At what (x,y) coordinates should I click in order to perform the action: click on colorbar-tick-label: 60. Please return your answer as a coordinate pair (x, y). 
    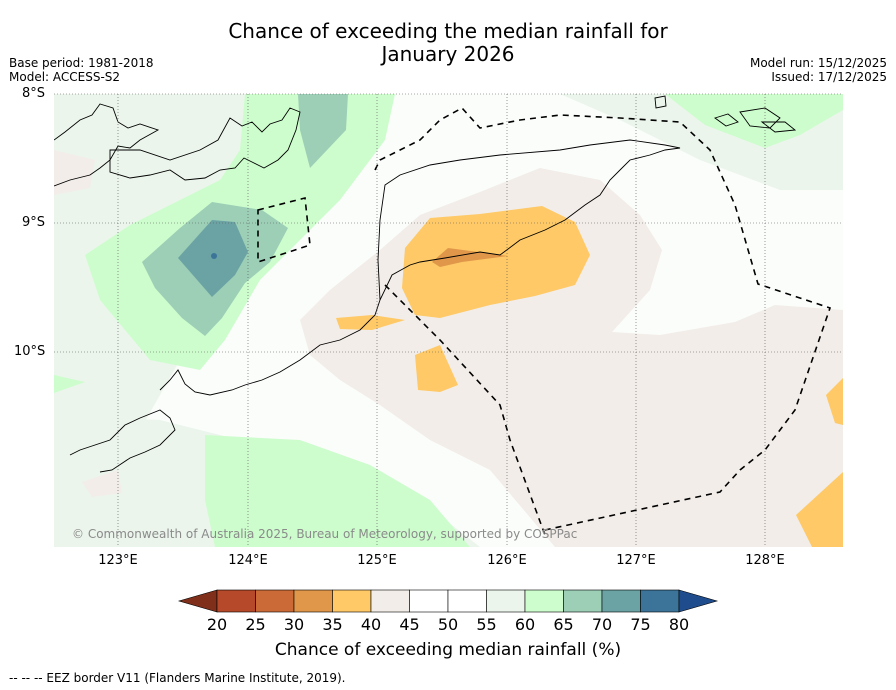
    Looking at the image, I should click on (525, 624).